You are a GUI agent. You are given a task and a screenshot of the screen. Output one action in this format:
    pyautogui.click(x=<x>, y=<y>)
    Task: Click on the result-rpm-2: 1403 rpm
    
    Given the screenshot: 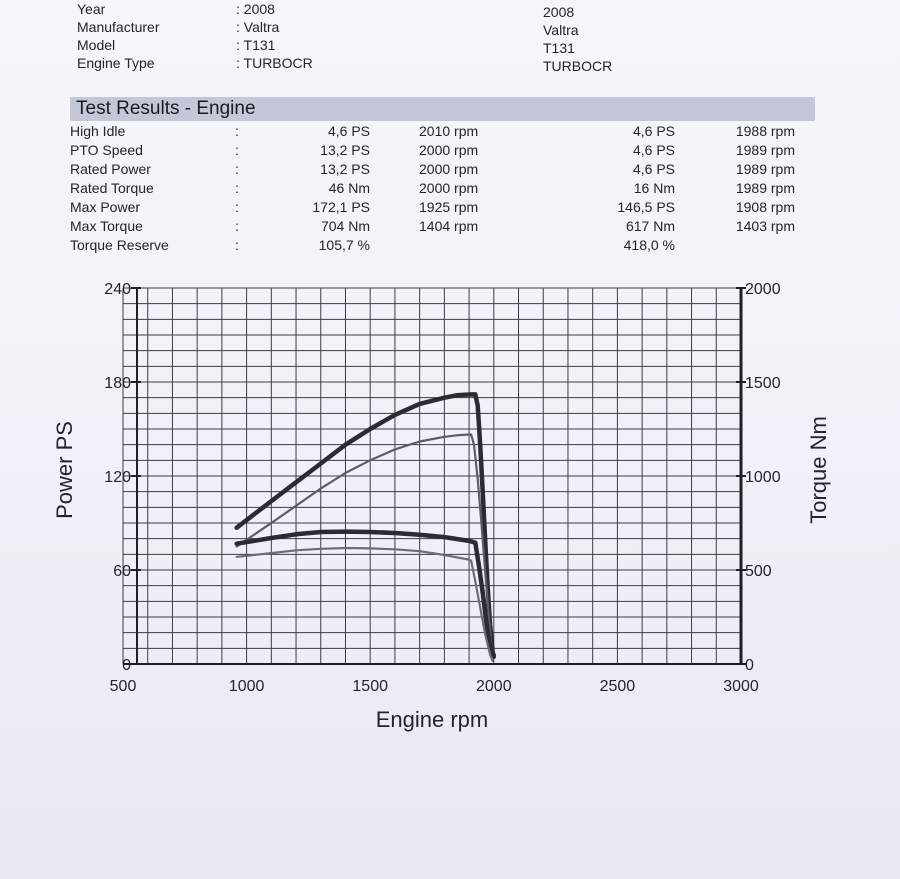 What is the action you would take?
    pyautogui.click(x=765, y=226)
    